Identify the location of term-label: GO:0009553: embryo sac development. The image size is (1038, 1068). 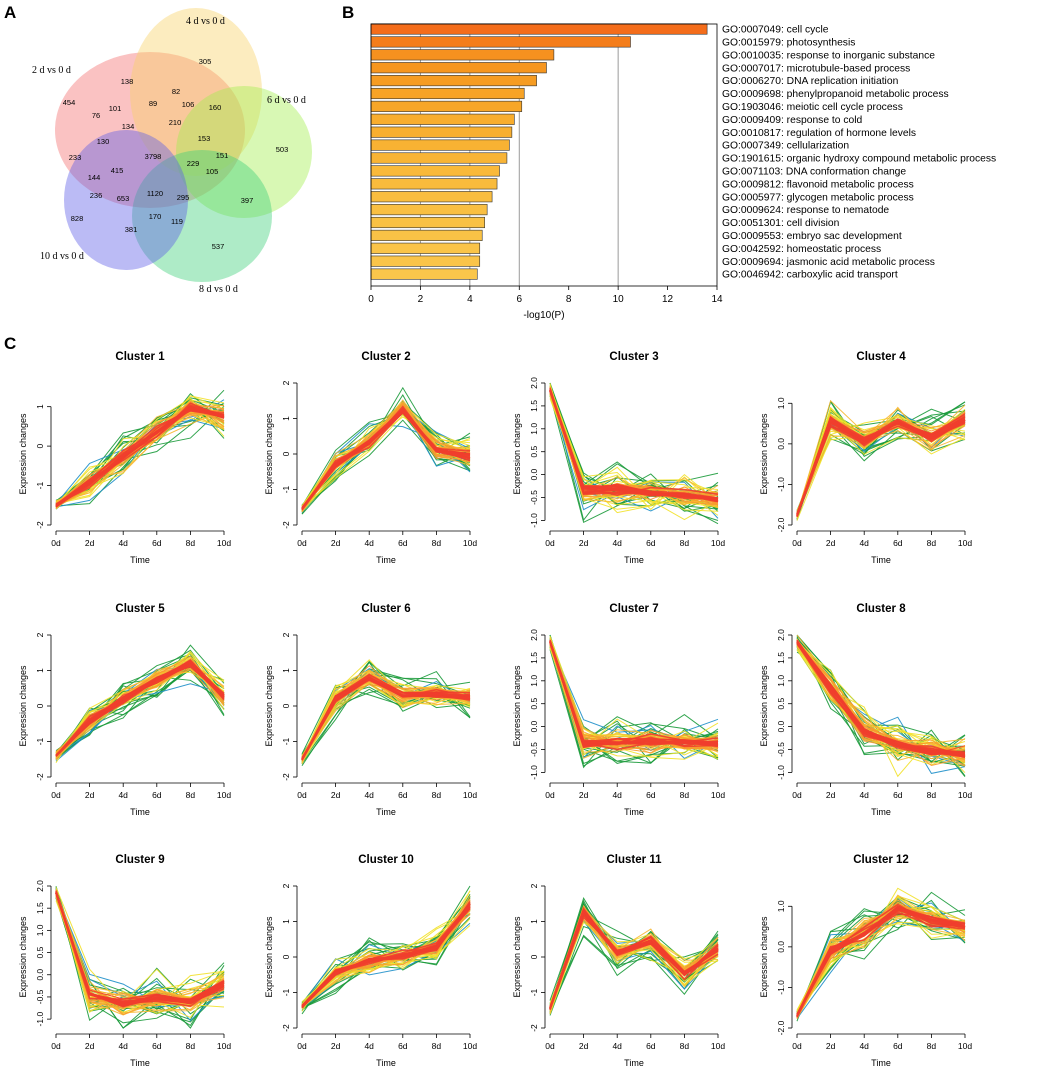
(812, 236).